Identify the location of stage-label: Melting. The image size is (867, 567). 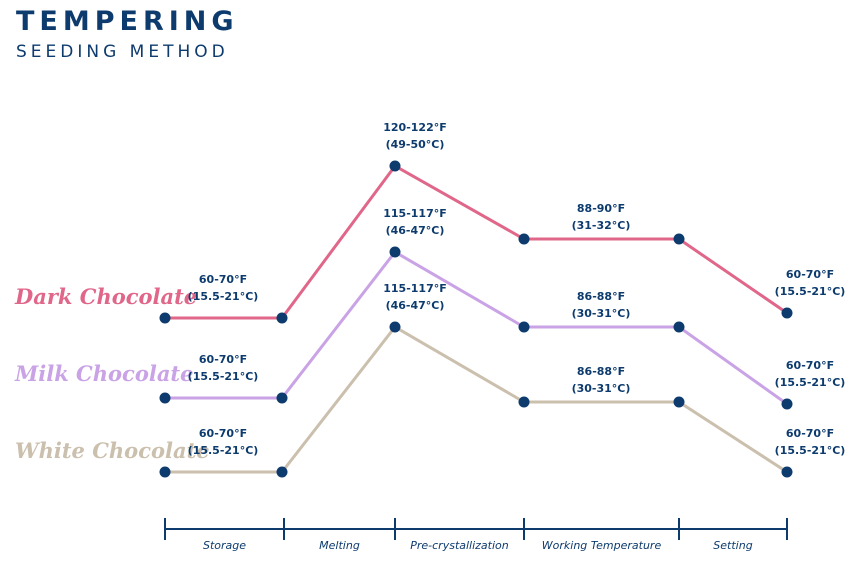
(339, 545).